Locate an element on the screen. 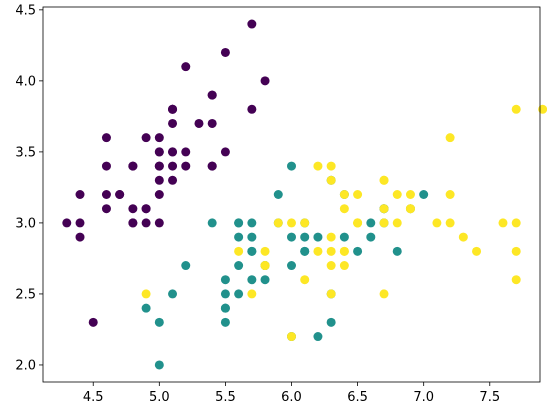 This screenshot has width=547, height=416. y-tick-label: 3.0 is located at coordinates (25, 223).